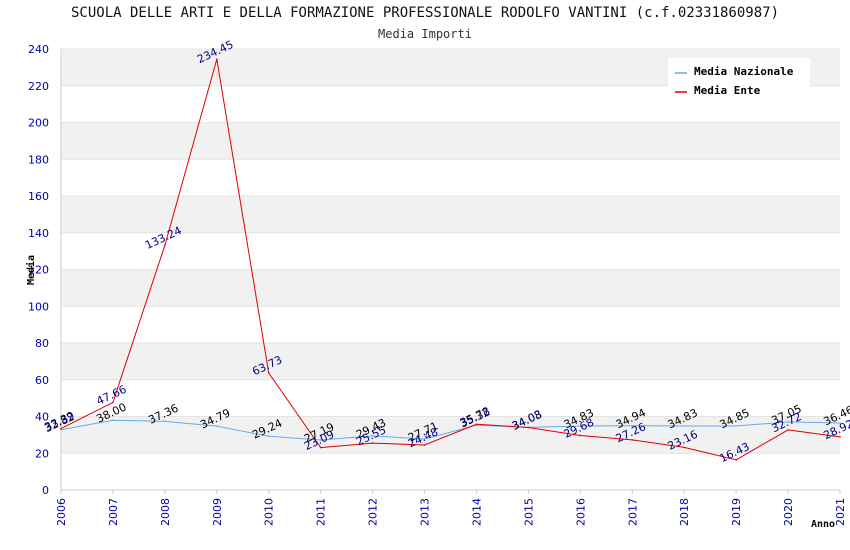 The height and width of the screenshot is (550, 850). What do you see at coordinates (840, 512) in the screenshot?
I see `x-tick-label: 2021` at bounding box center [840, 512].